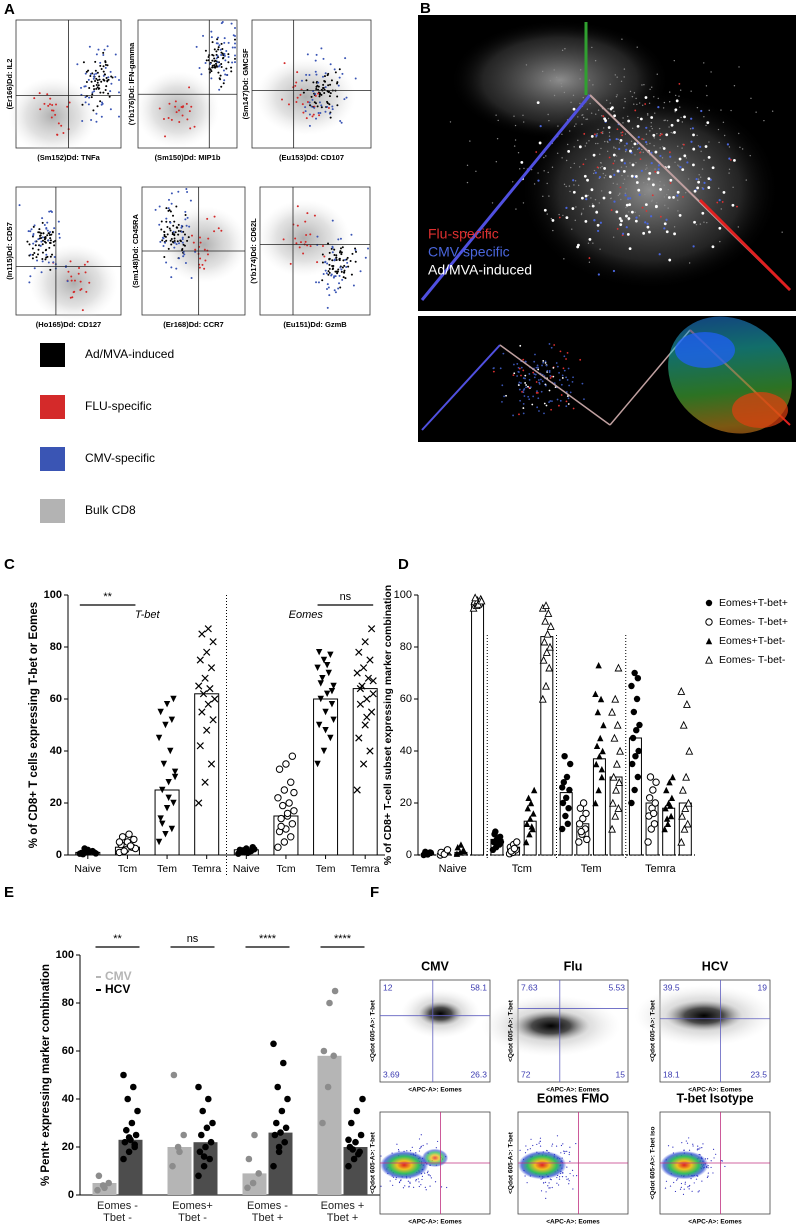  What do you see at coordinates (616, 987) in the screenshot?
I see `quadrant-percent: 5.53` at bounding box center [616, 987].